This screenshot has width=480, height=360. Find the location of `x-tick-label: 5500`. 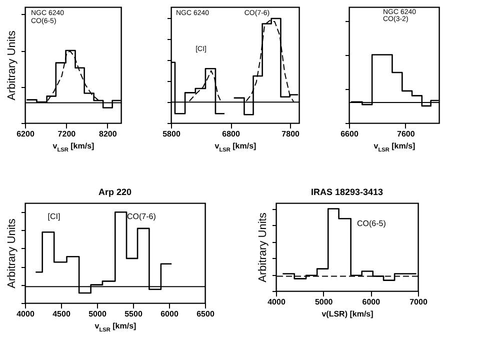

x-tick-label: 5500 is located at coordinates (133, 314).